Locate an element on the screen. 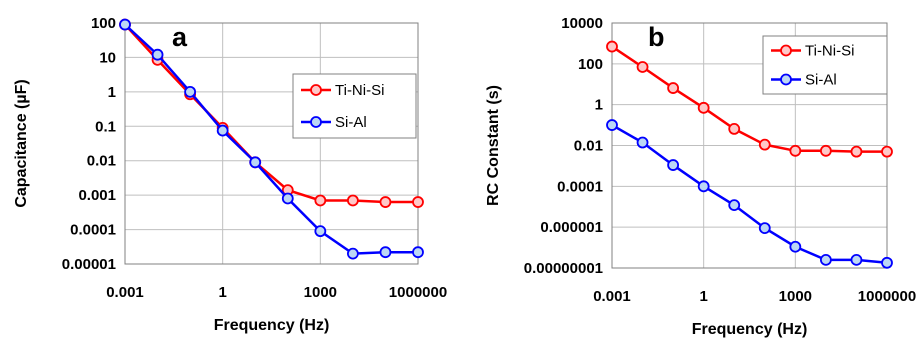 The image size is (921, 340). series-line-si-al is located at coordinates (749, 194).